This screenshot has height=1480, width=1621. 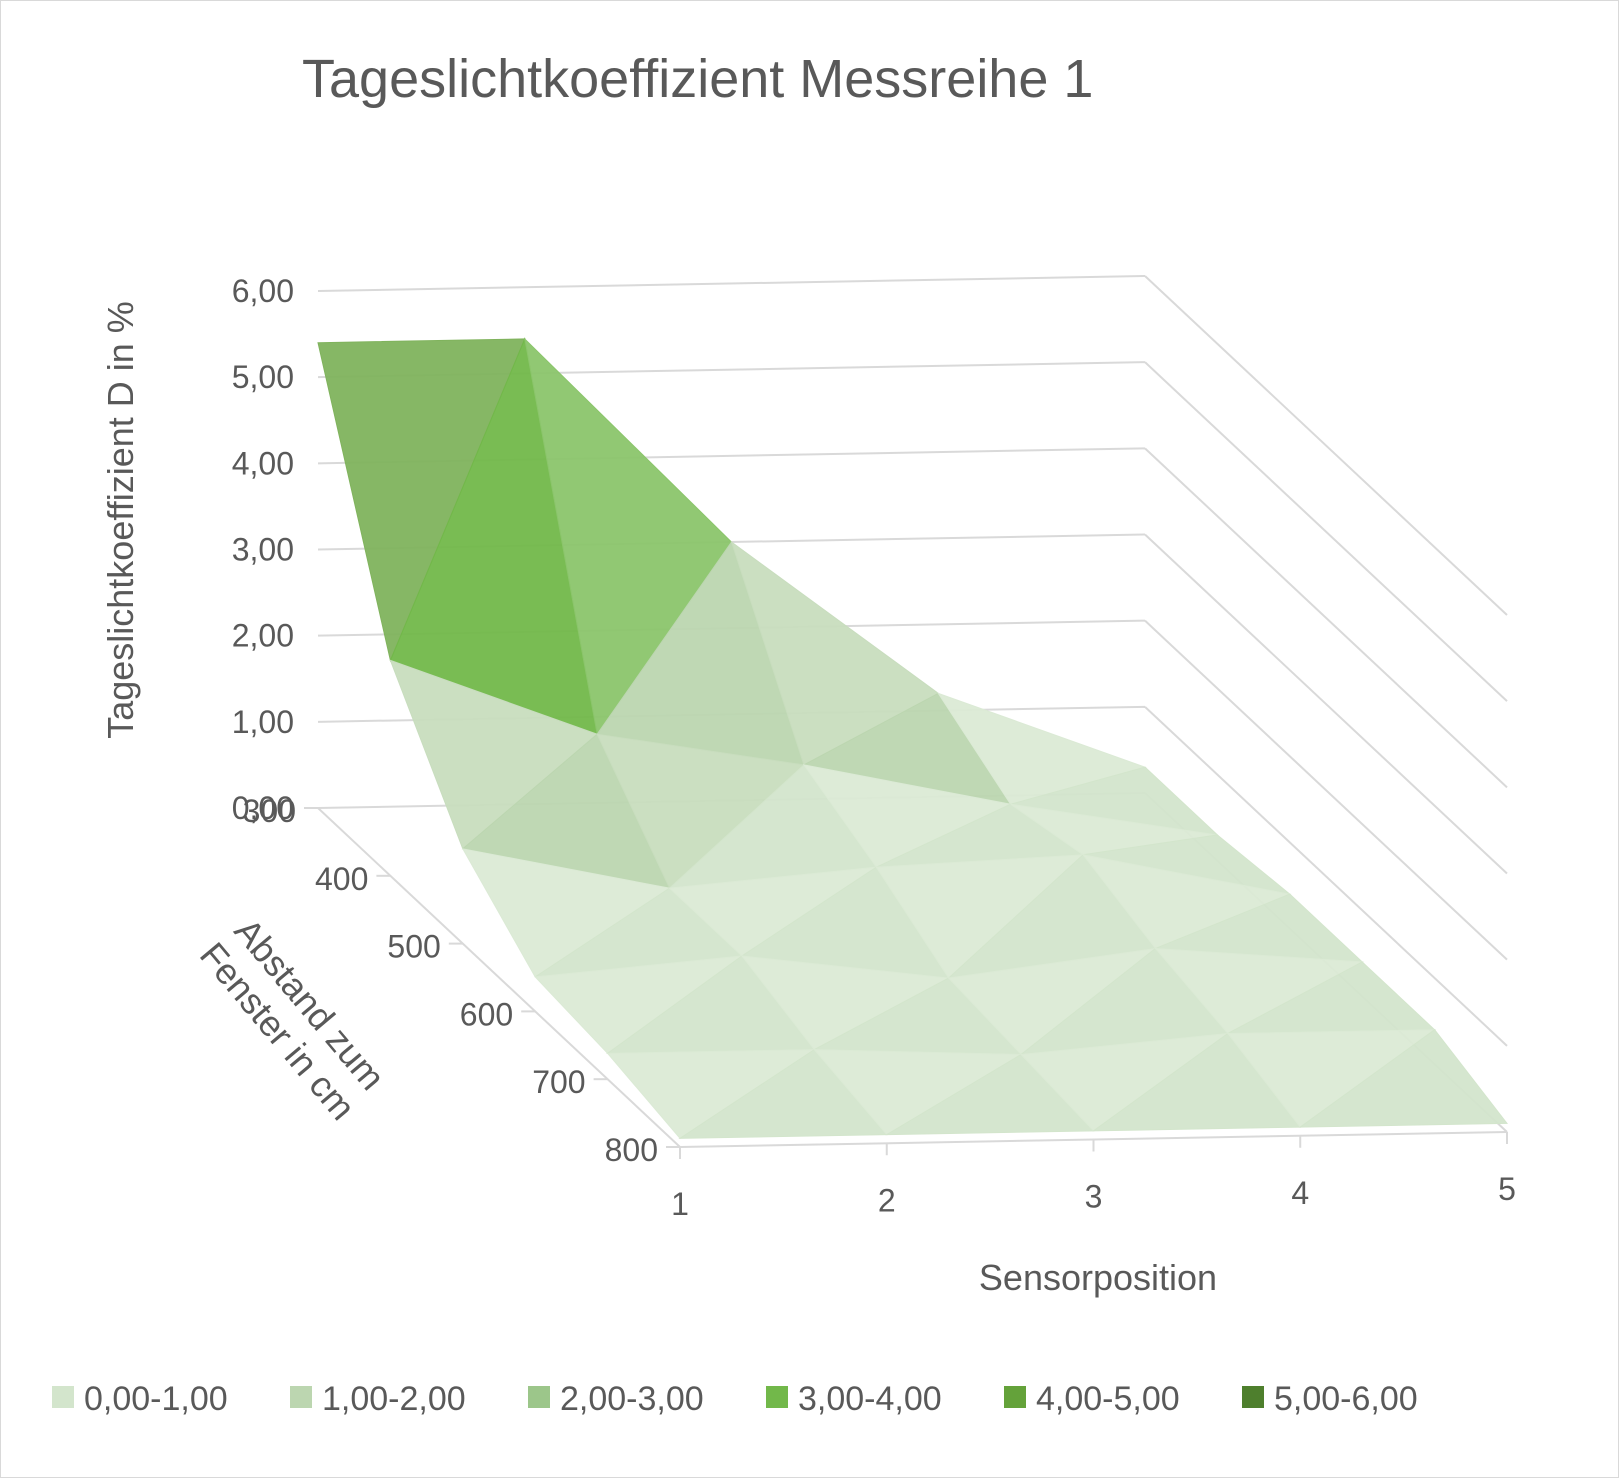 I want to click on x-tick-label: 5, so click(x=1507, y=1189).